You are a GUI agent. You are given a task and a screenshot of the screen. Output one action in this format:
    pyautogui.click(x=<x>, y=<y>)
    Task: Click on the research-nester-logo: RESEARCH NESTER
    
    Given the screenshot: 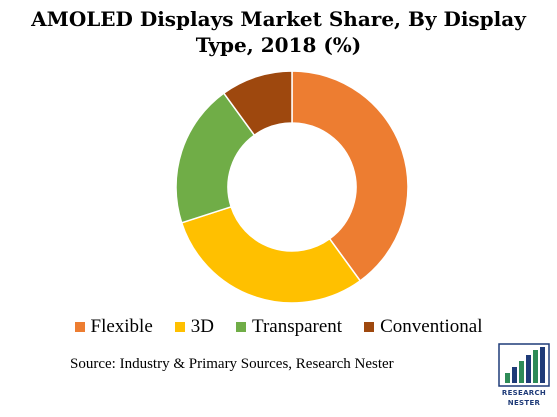 What is the action you would take?
    pyautogui.click(x=524, y=377)
    